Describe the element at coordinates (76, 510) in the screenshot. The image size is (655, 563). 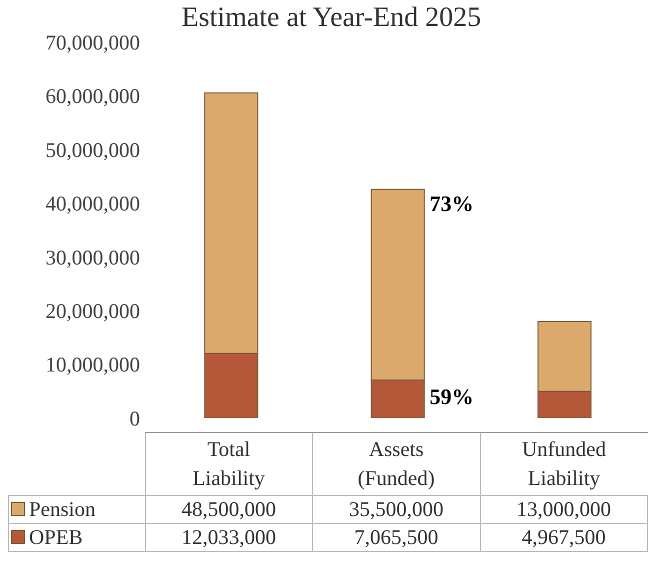
I see `legend-label: Pension` at that location.